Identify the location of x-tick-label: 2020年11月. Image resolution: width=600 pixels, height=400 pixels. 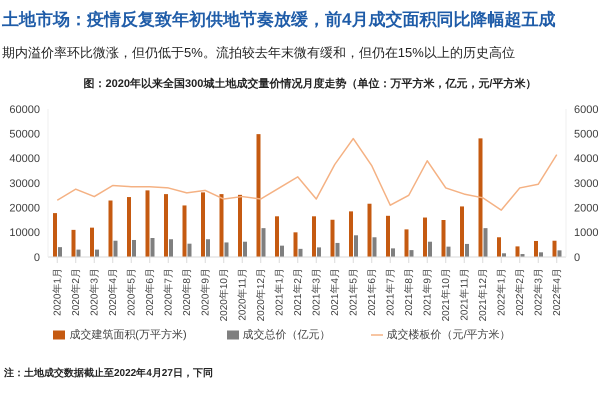
(242, 294).